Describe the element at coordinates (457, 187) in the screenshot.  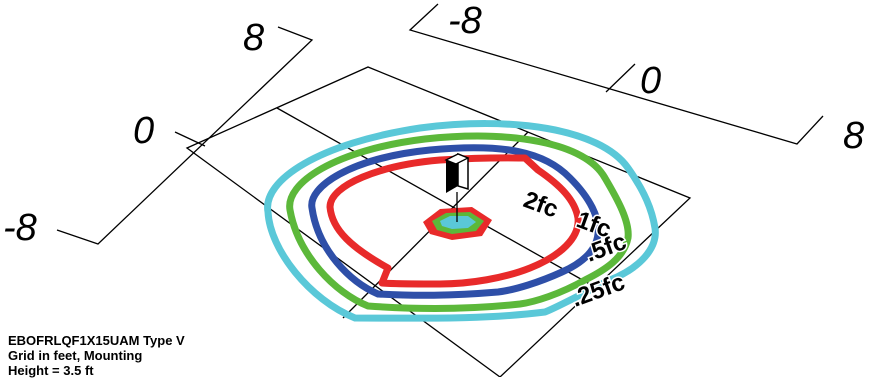
I see `fixture-icon` at that location.